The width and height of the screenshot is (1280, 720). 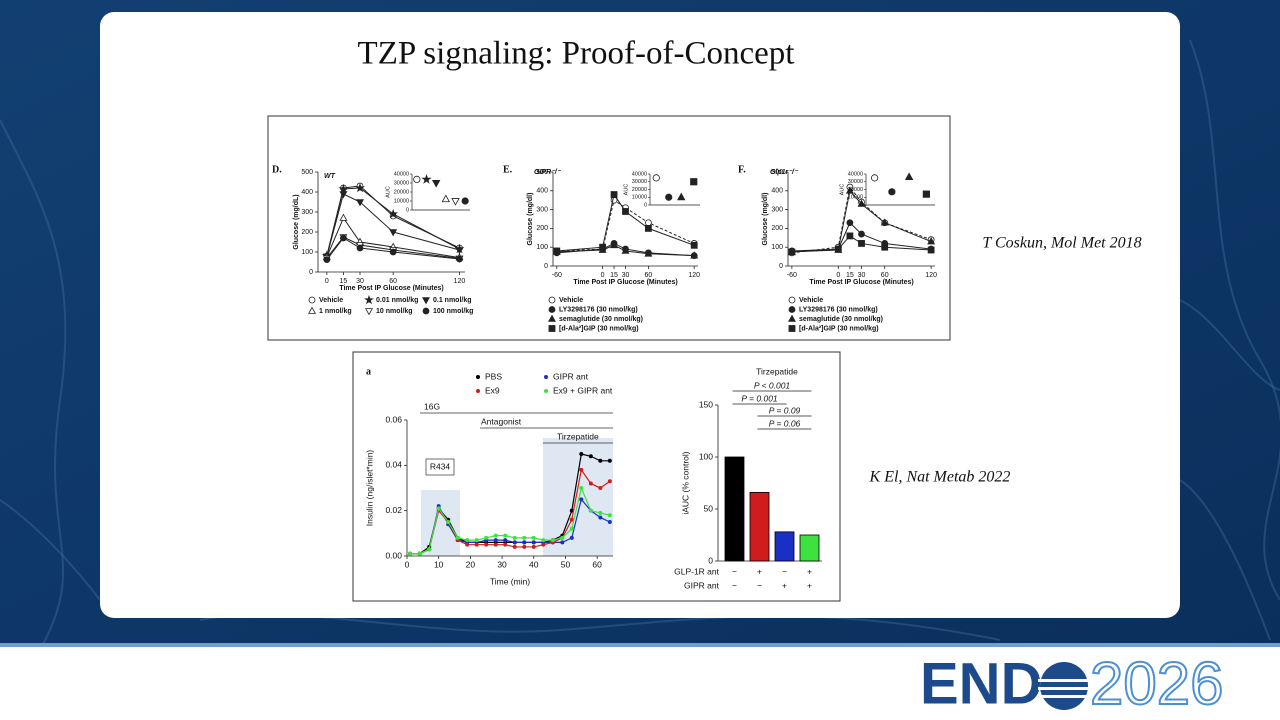 I want to click on y-tick-label: 0, so click(x=311, y=272).